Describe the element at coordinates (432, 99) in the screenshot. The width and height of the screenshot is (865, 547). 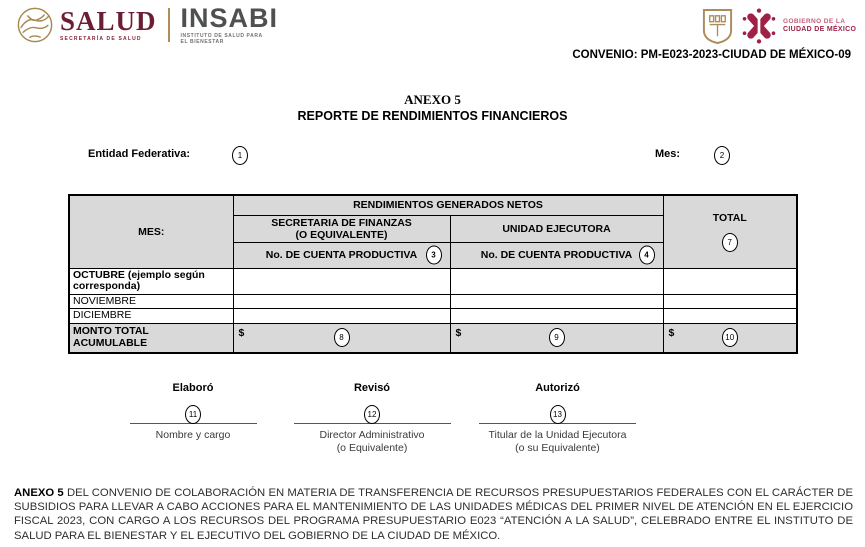
I see `anexo-title: ANEXO 5` at that location.